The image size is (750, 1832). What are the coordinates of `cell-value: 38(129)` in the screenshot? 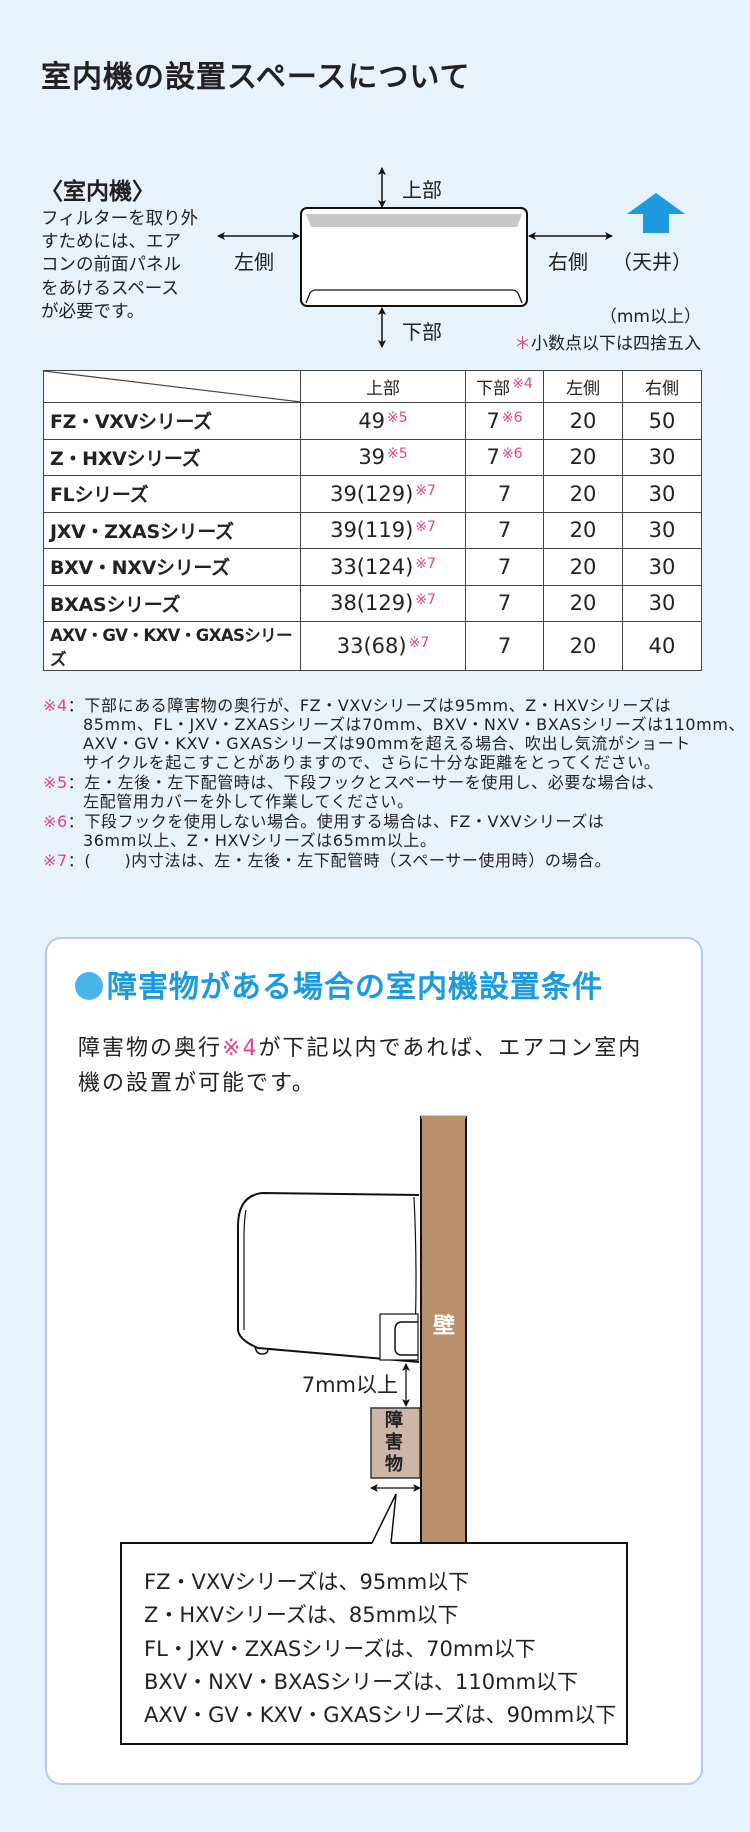 It's located at (372, 603).